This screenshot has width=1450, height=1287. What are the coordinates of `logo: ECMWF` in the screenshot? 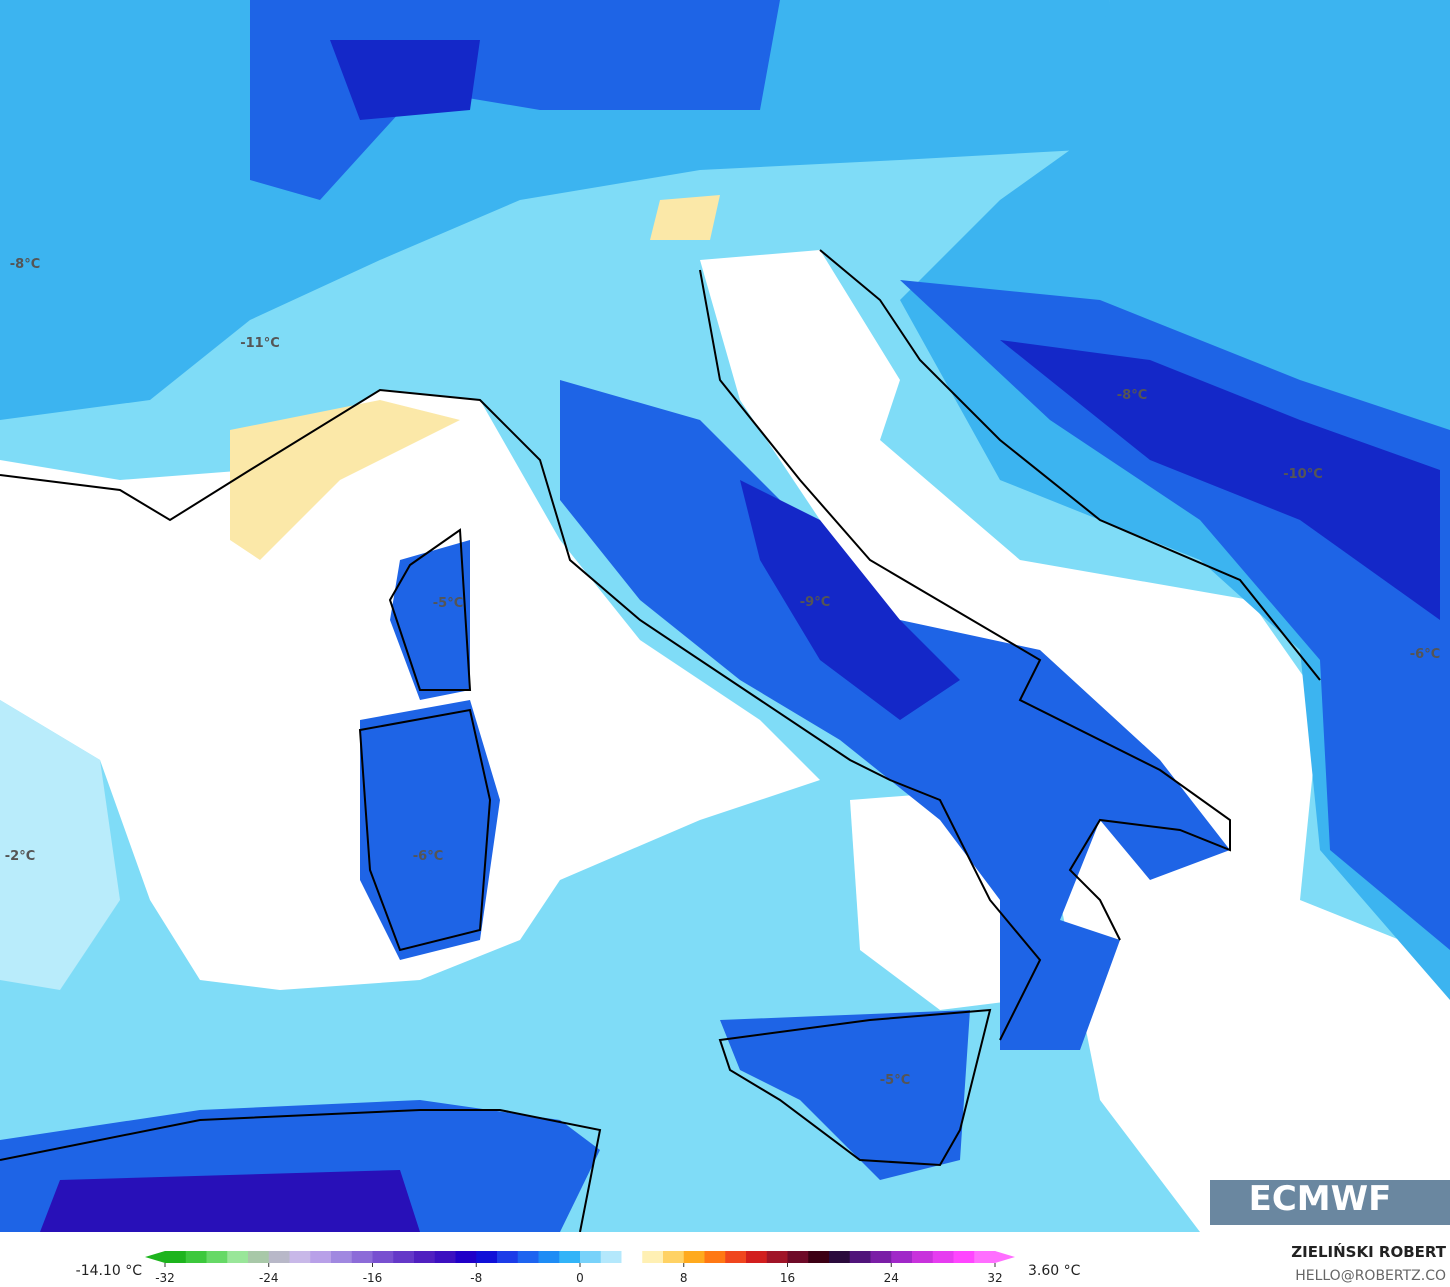 It's located at (1320, 1199).